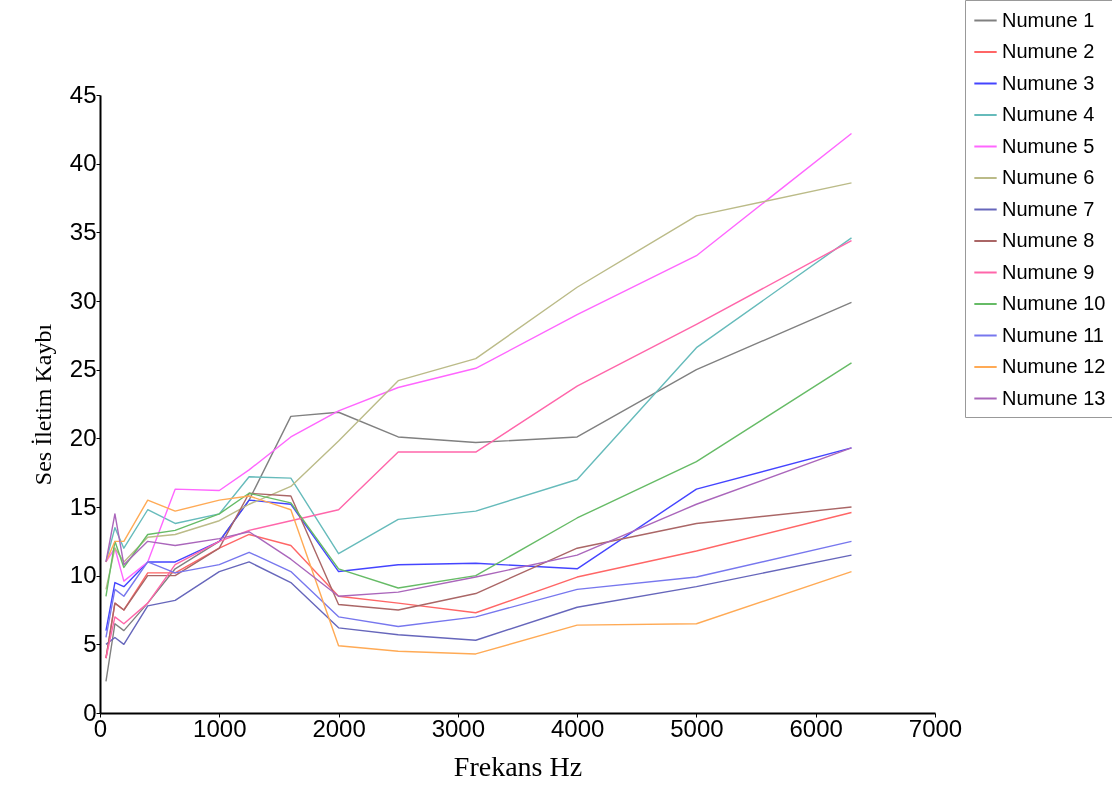  What do you see at coordinates (816, 728) in the screenshot?
I see `x-tick-label: 6000` at bounding box center [816, 728].